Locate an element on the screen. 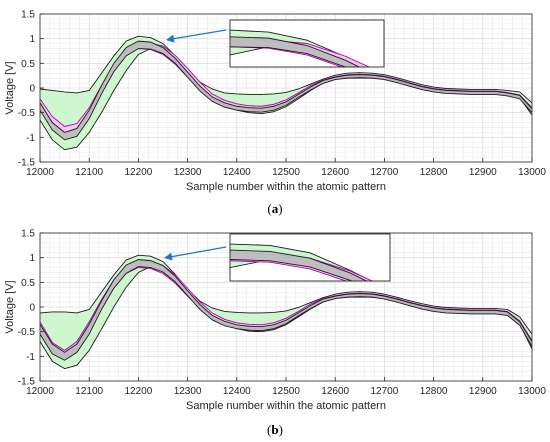 This screenshot has width=550, height=442. x-axis-label-a: Sample number within the atomic pattern is located at coordinates (286, 187).